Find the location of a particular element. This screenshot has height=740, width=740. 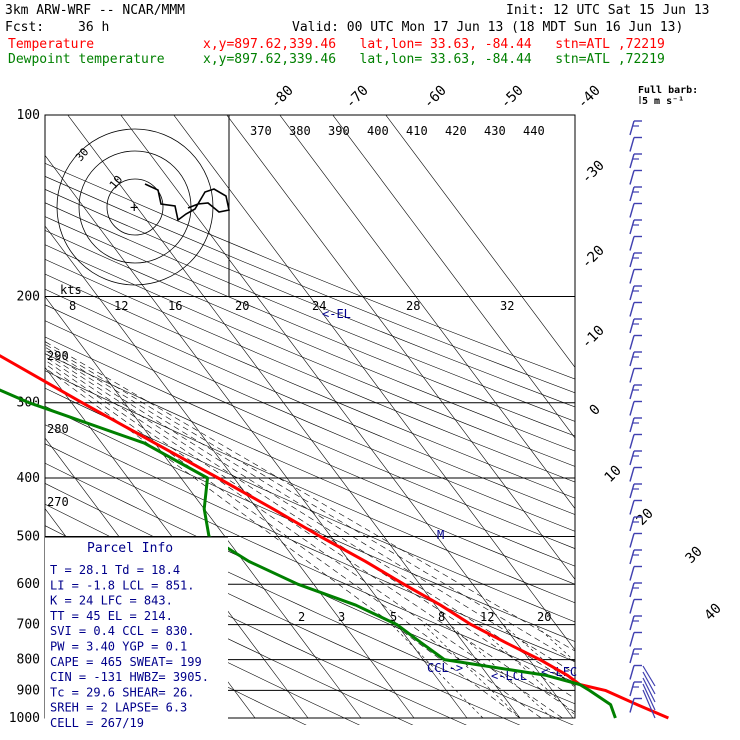

temperature-tick-label: 0 is located at coordinates (595, 410).